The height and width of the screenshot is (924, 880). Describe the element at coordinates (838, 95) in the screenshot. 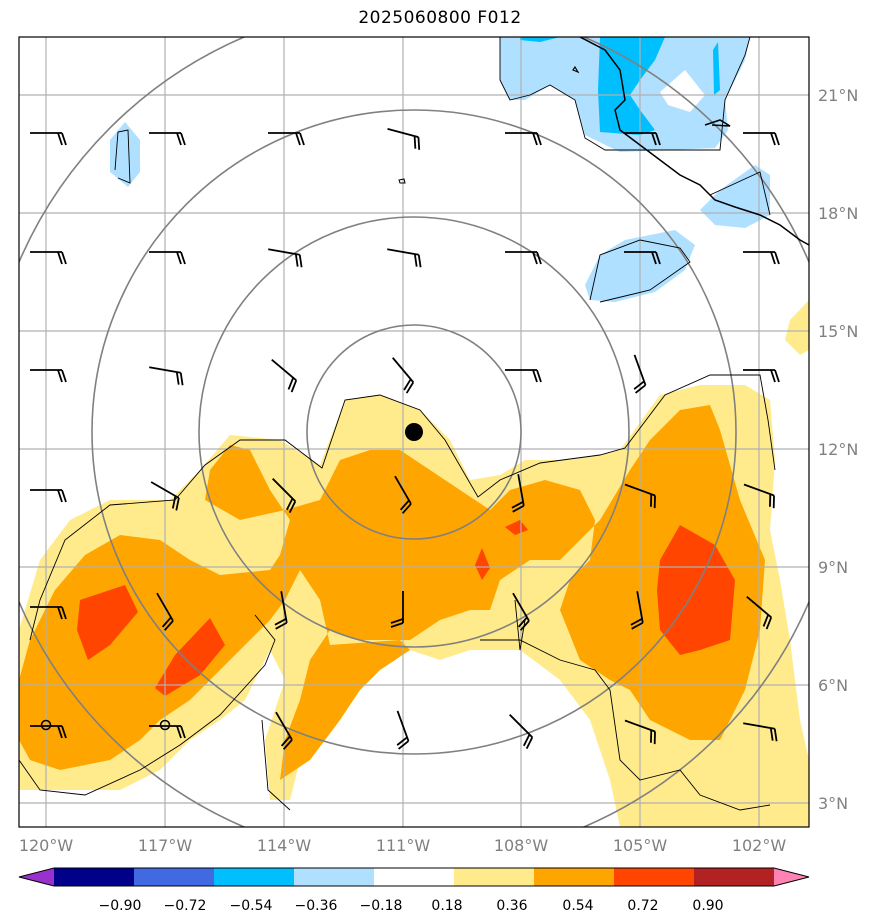

I see `lat-label-21n: 21°N` at that location.